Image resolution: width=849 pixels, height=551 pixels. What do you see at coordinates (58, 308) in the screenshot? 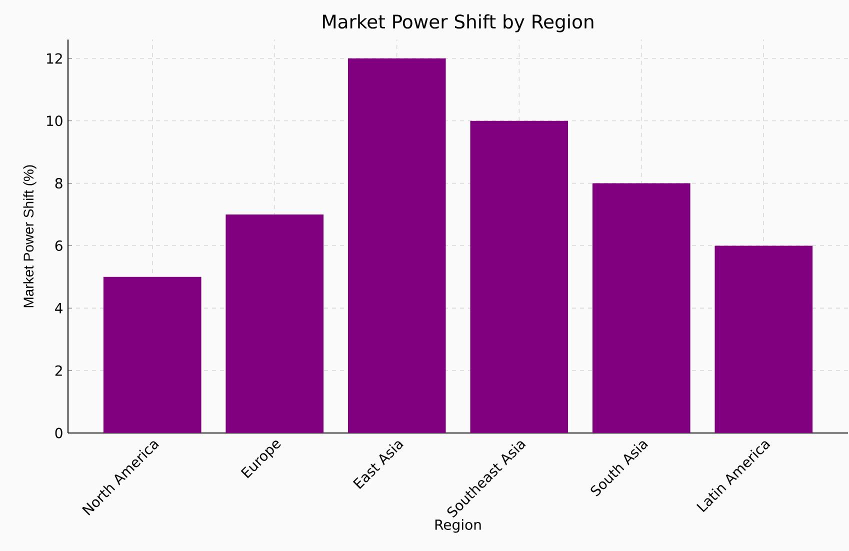
I see `y-tick-label: 4` at bounding box center [58, 308].